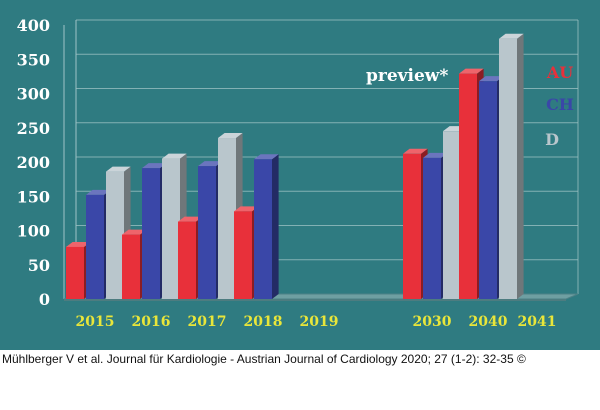  What do you see at coordinates (187, 260) in the screenshot?
I see `bar-AU-2017` at bounding box center [187, 260].